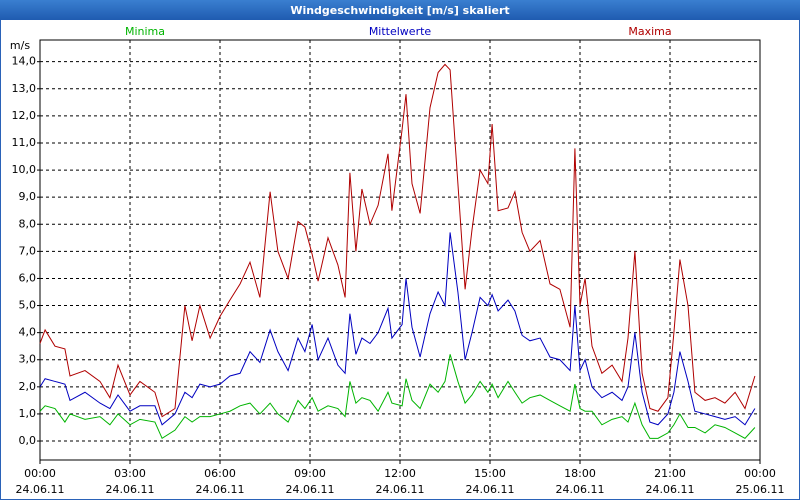  Describe the element at coordinates (24, 142) in the screenshot. I see `y-tick-label: 11,0` at that location.